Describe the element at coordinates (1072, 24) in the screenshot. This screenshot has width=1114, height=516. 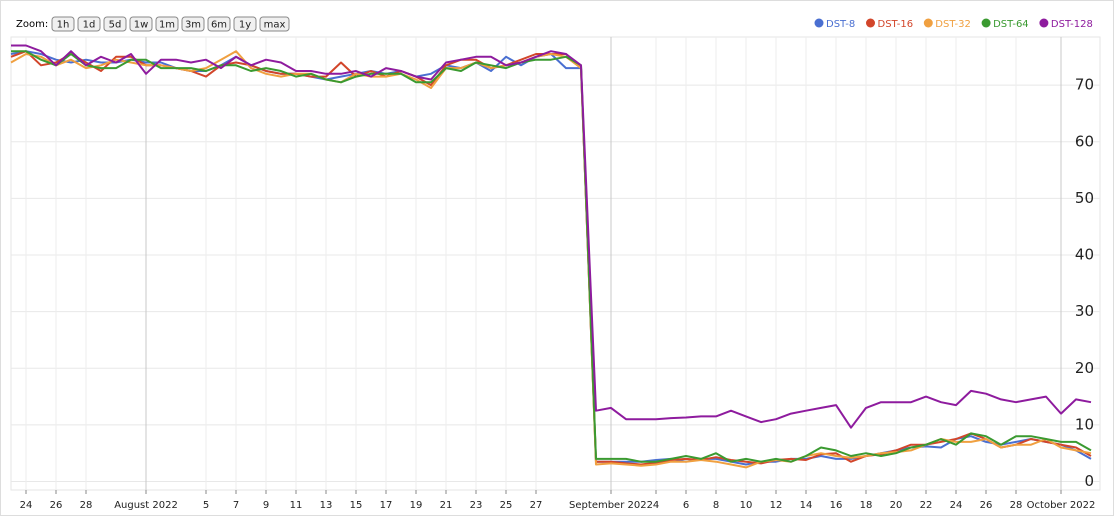
I see `legend-label: DST-128` at that location.